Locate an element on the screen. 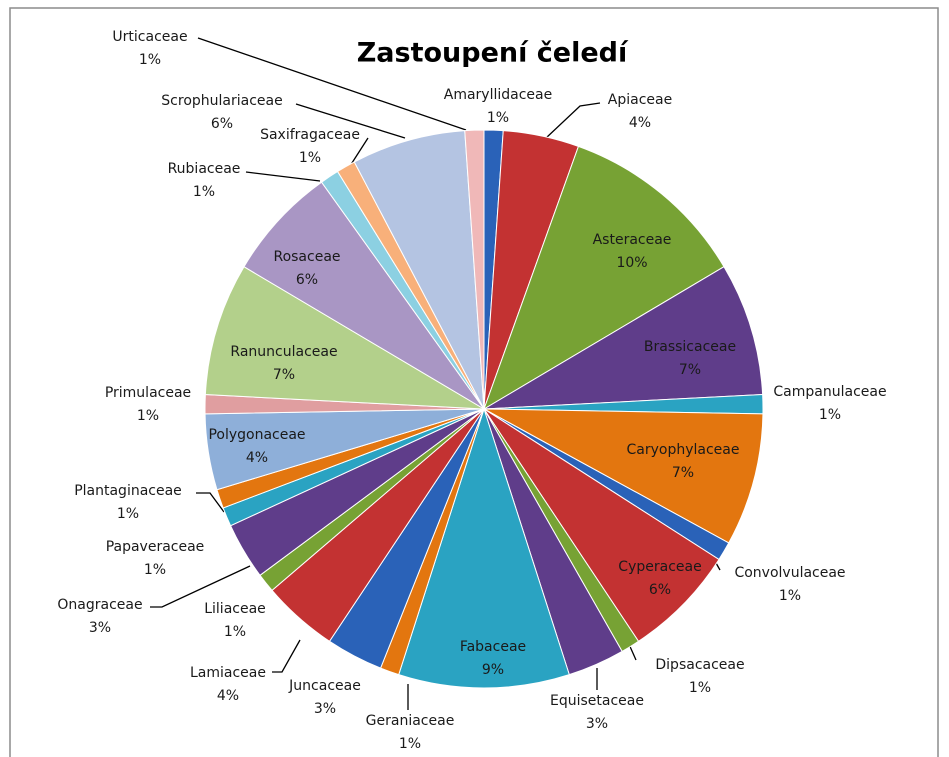  slice-label: Campanulaceae is located at coordinates (829, 392).